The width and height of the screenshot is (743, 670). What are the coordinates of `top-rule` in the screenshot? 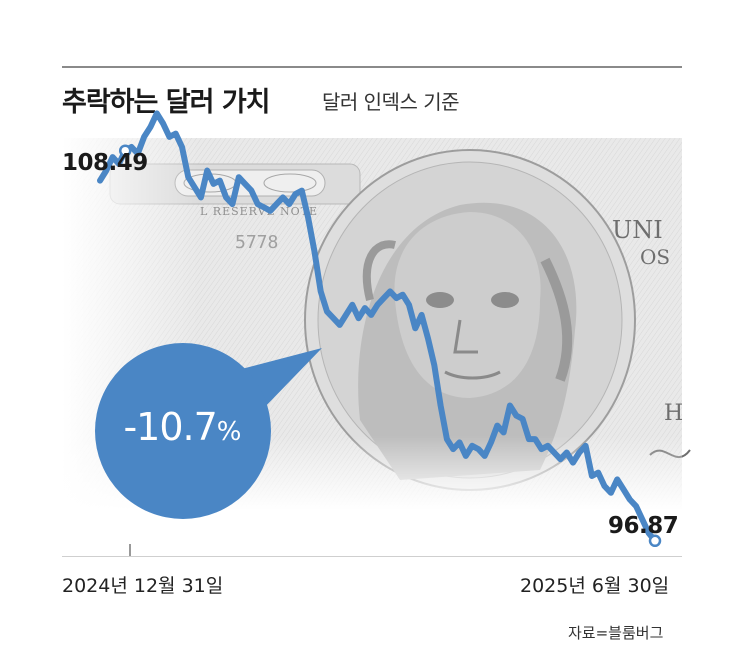 It's located at (372, 67).